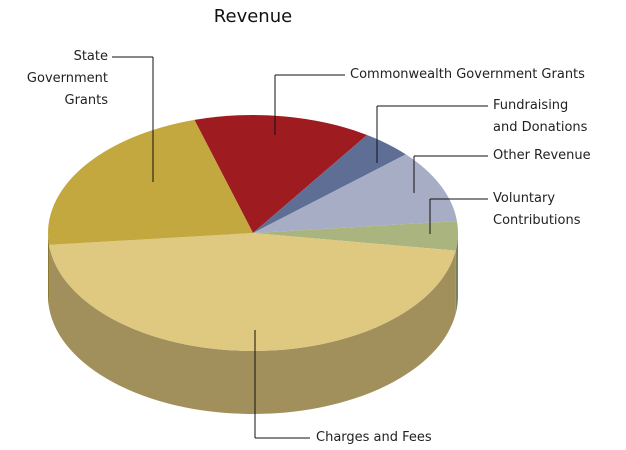 The width and height of the screenshot is (626, 450). What do you see at coordinates (67, 78) in the screenshot?
I see `slice-label: State Government Grants` at bounding box center [67, 78].